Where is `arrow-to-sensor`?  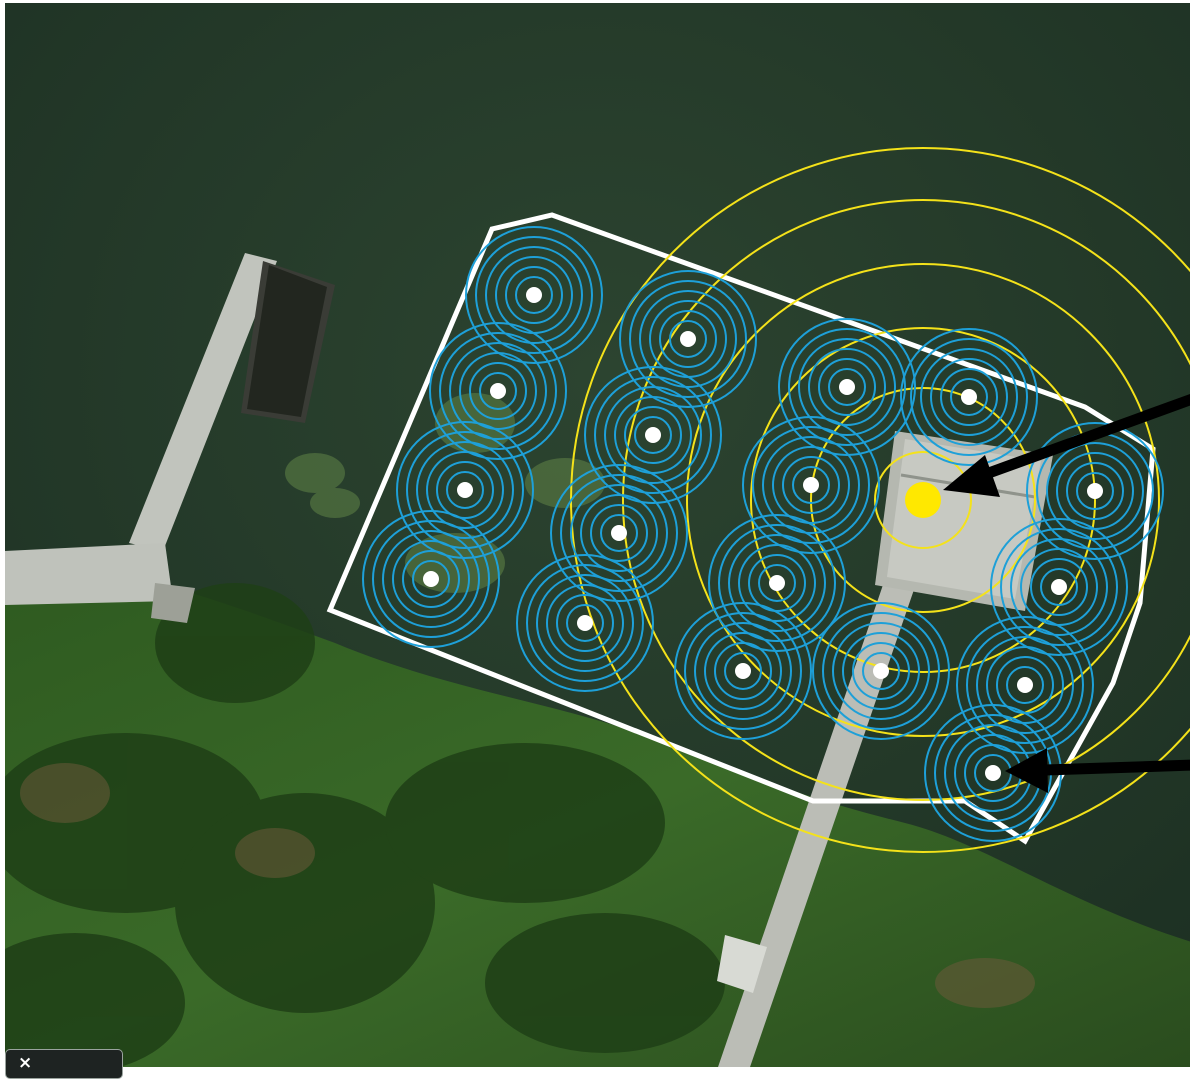
arrow-to-sensor is located at coordinates (1097, 770).